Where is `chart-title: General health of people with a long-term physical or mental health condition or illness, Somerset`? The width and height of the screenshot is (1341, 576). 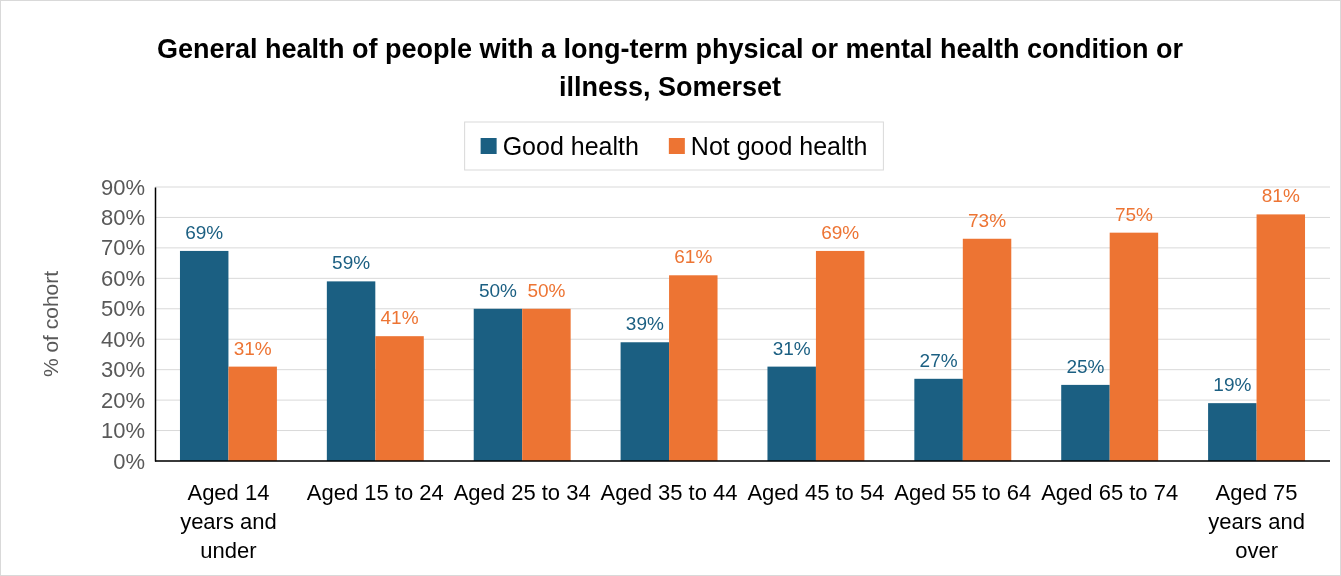
chart-title: General health of people with a long-term physical or mental health condition or illness, Somerset is located at coordinates (670, 68).